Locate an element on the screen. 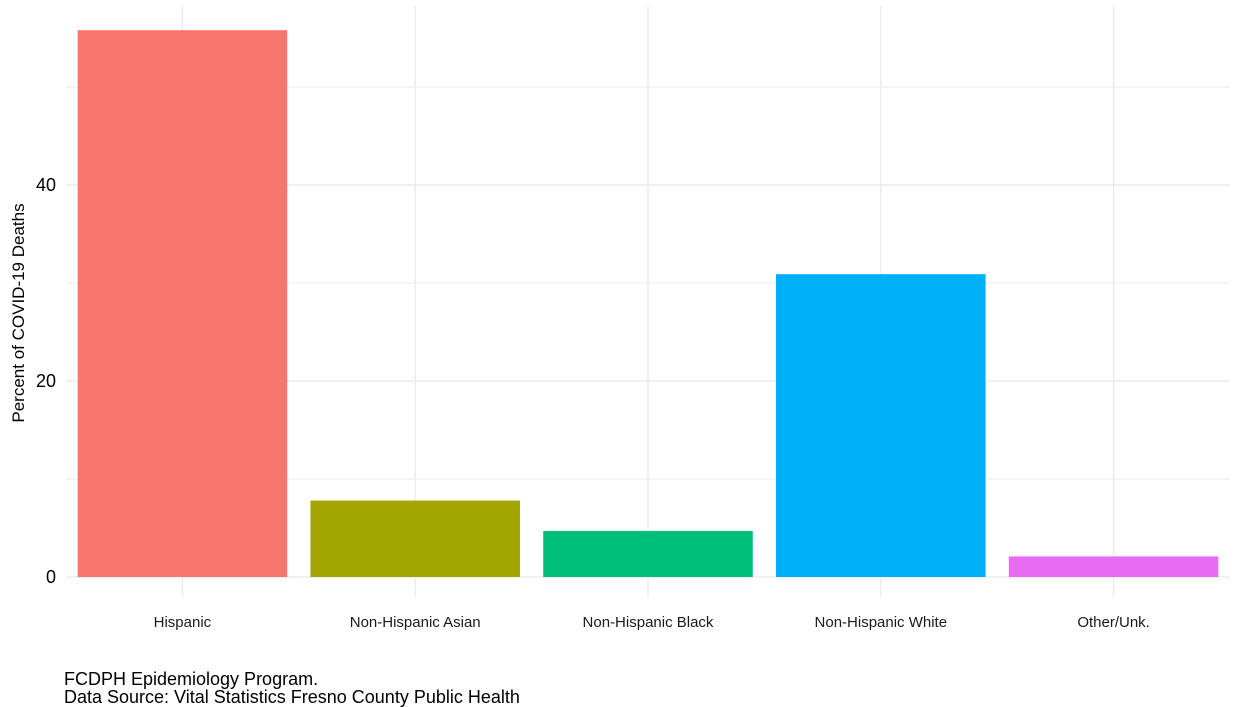  y-tick-label: 40 is located at coordinates (46, 185).